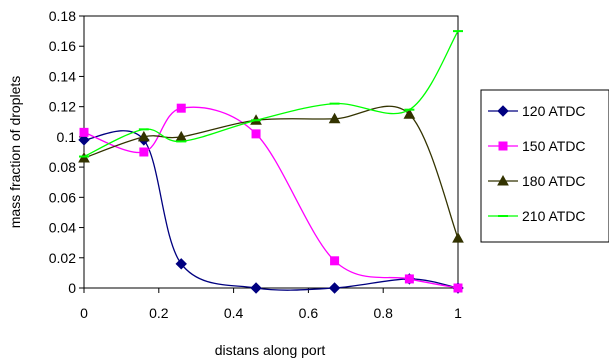 This screenshot has width=609, height=363. Describe the element at coordinates (544, 166) in the screenshot. I see `legend: 120 ATDC 150 ATDC 180 ATDC 210 ATDC` at that location.